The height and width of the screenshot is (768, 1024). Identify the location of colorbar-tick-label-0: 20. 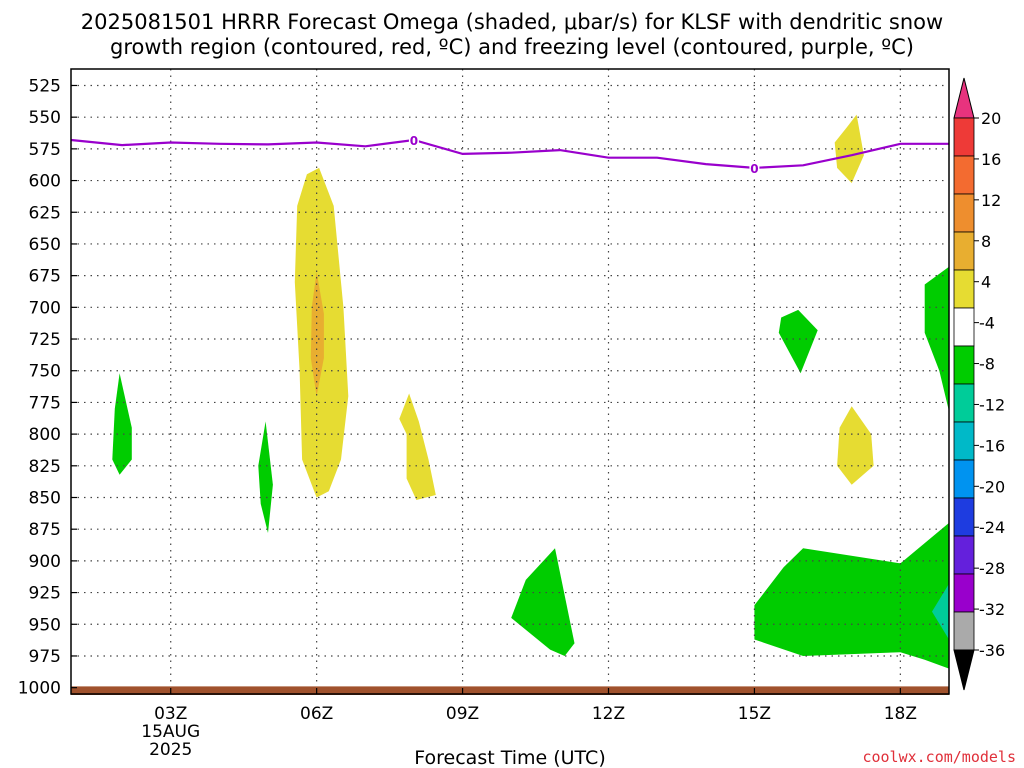
(991, 118).